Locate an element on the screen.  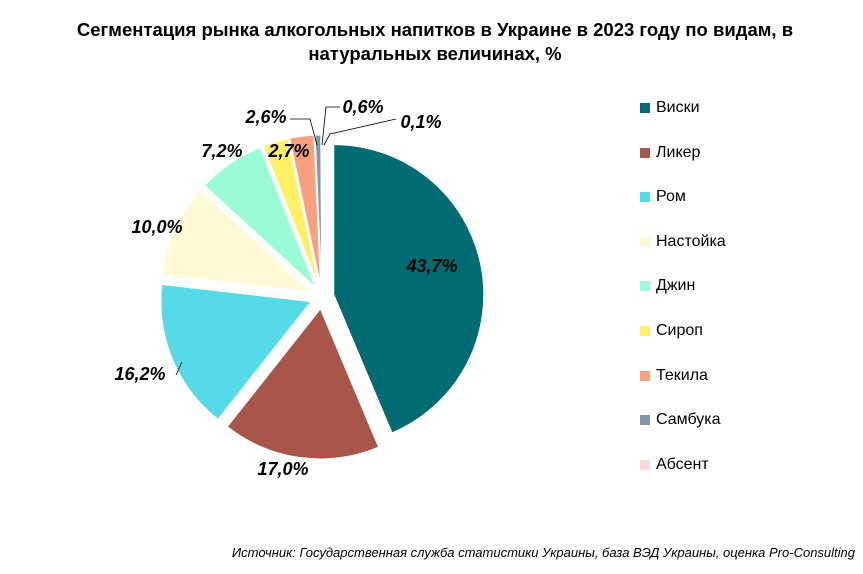
legend-label: Сироп is located at coordinates (679, 330).